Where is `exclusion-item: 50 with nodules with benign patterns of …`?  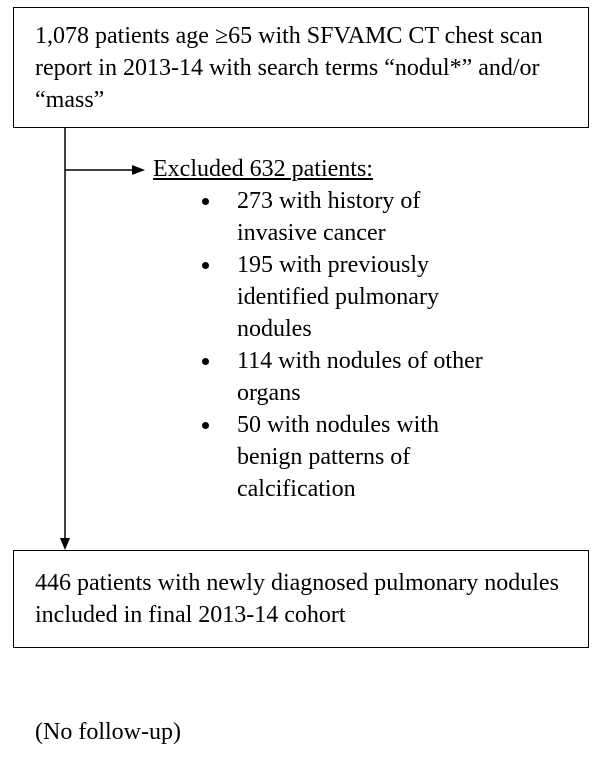 exclusion-item: 50 with nodules with benign patterns of … is located at coordinates (343, 457).